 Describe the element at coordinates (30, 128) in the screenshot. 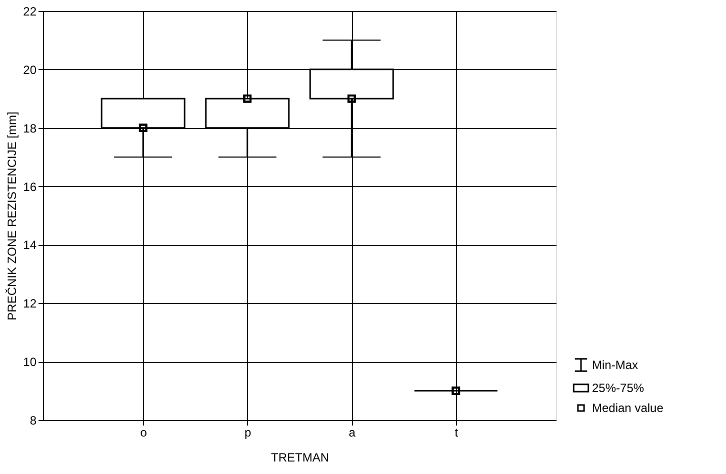

I see `y-tick-label: 18` at that location.